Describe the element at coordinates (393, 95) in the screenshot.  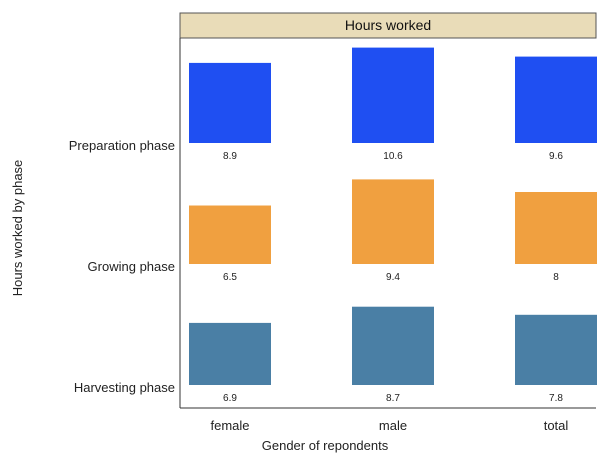
I see `bar-preparation-phase-male` at that location.